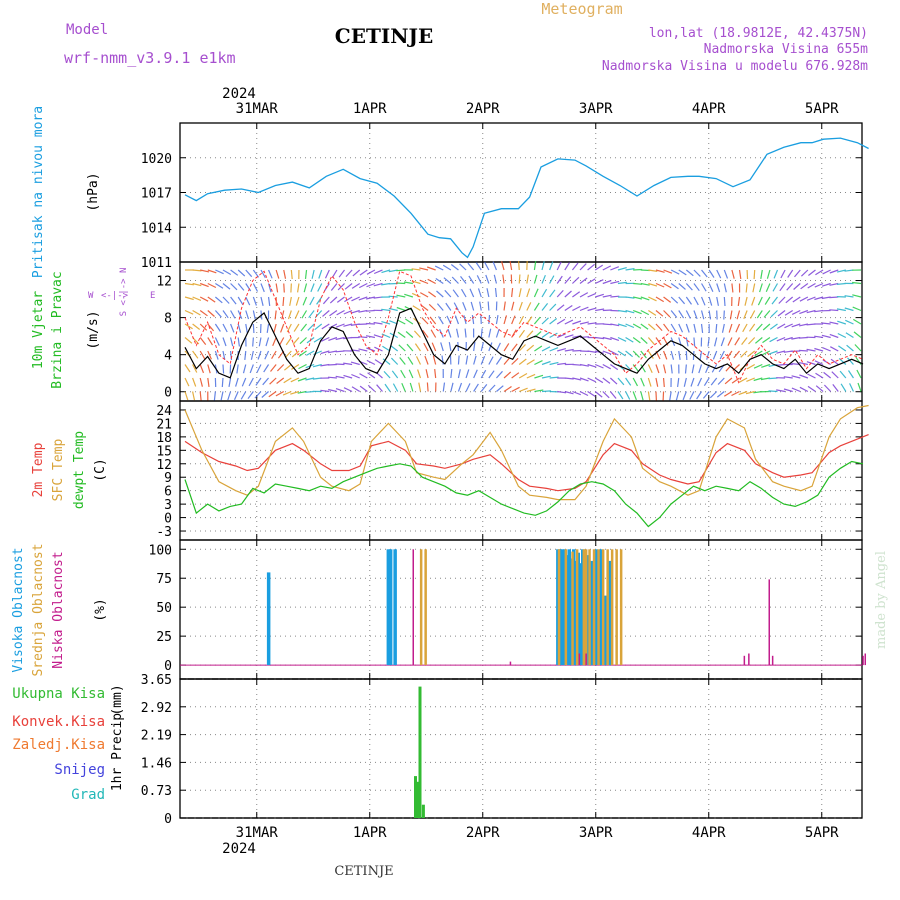 The height and width of the screenshot is (900, 900). Describe the element at coordinates (156, 708) in the screenshot. I see `precip-ytick-label: 2.92` at that location.